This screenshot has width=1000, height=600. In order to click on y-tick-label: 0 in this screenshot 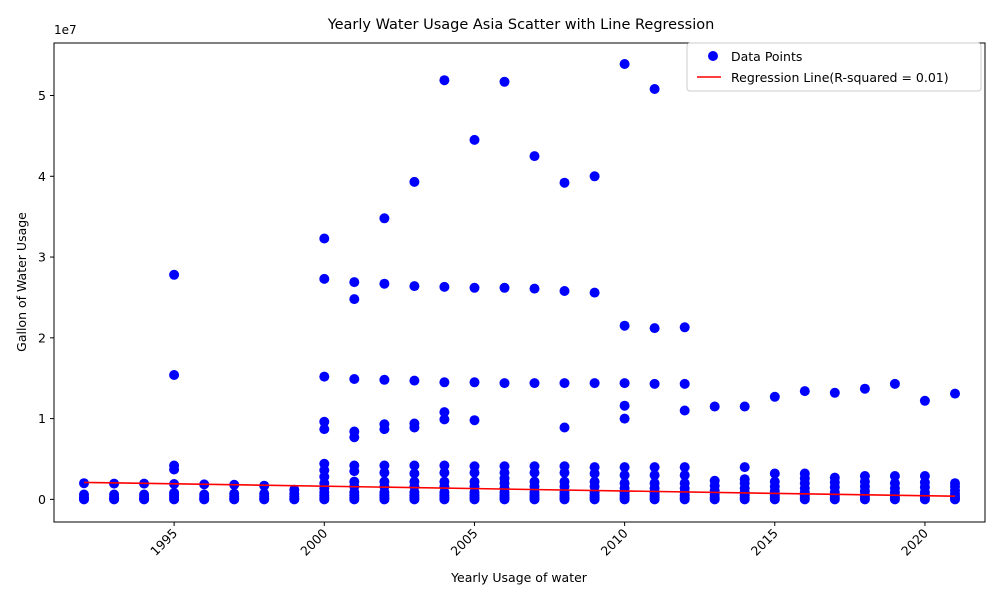, I will do `click(42, 499)`.